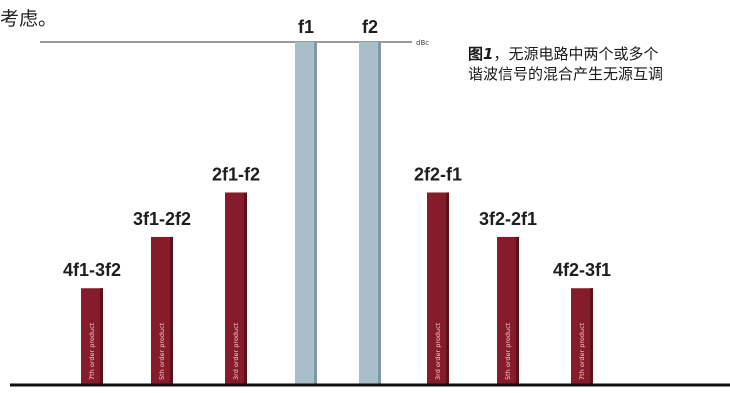 Image resolution: width=730 pixels, height=393 pixels. Describe the element at coordinates (438, 288) in the screenshot. I see `product-bar-2f2-f1` at that location.